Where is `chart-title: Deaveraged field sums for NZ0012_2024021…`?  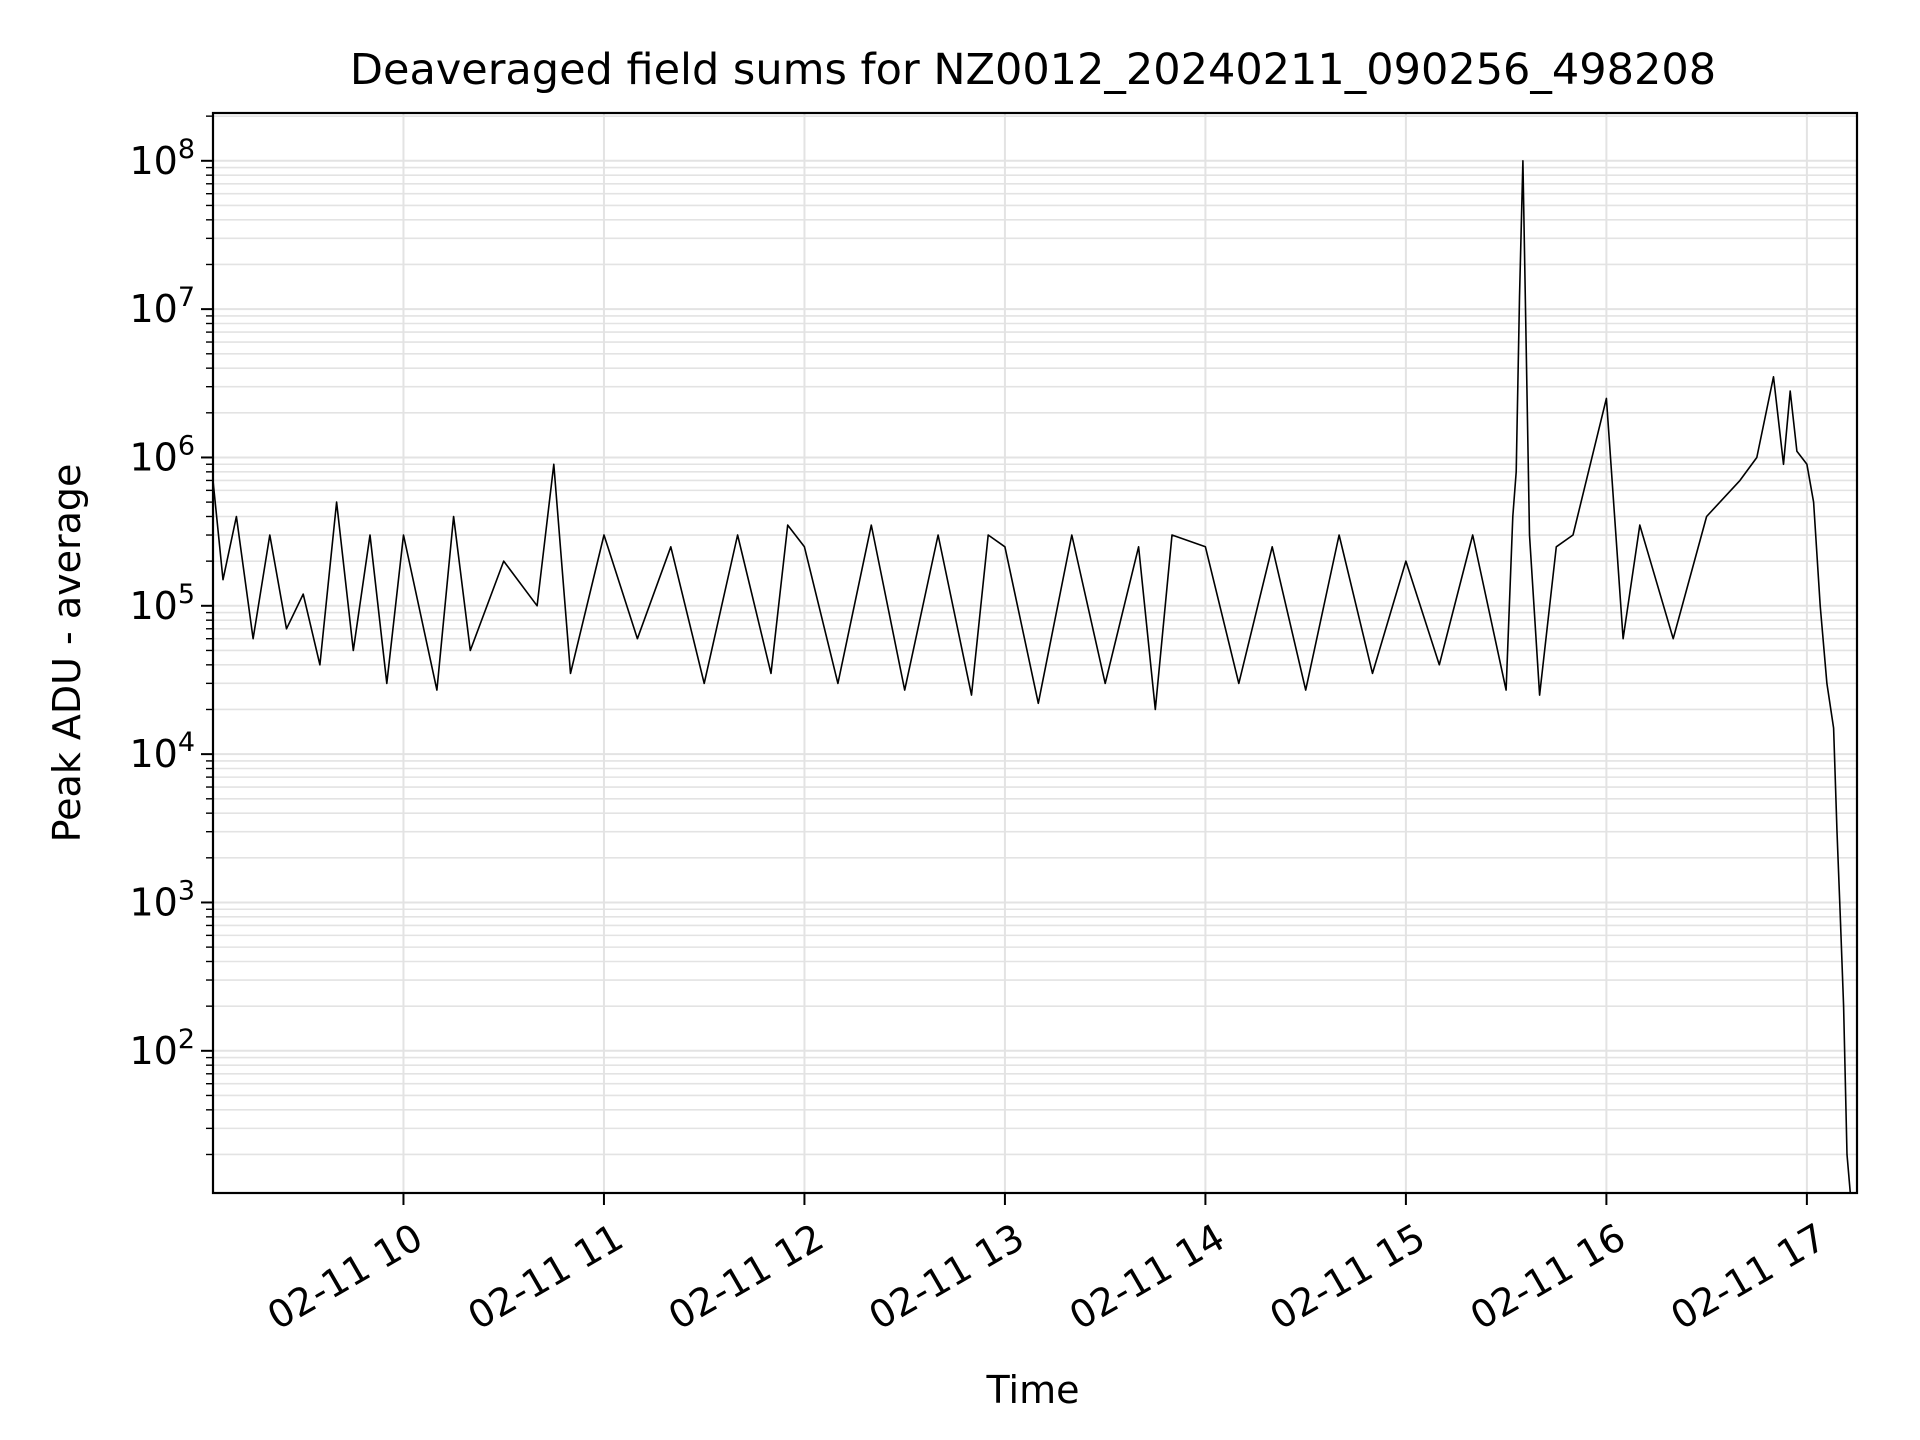 chart-title: Deaveraged field sums for NZ0012_2024021… is located at coordinates (1033, 70).